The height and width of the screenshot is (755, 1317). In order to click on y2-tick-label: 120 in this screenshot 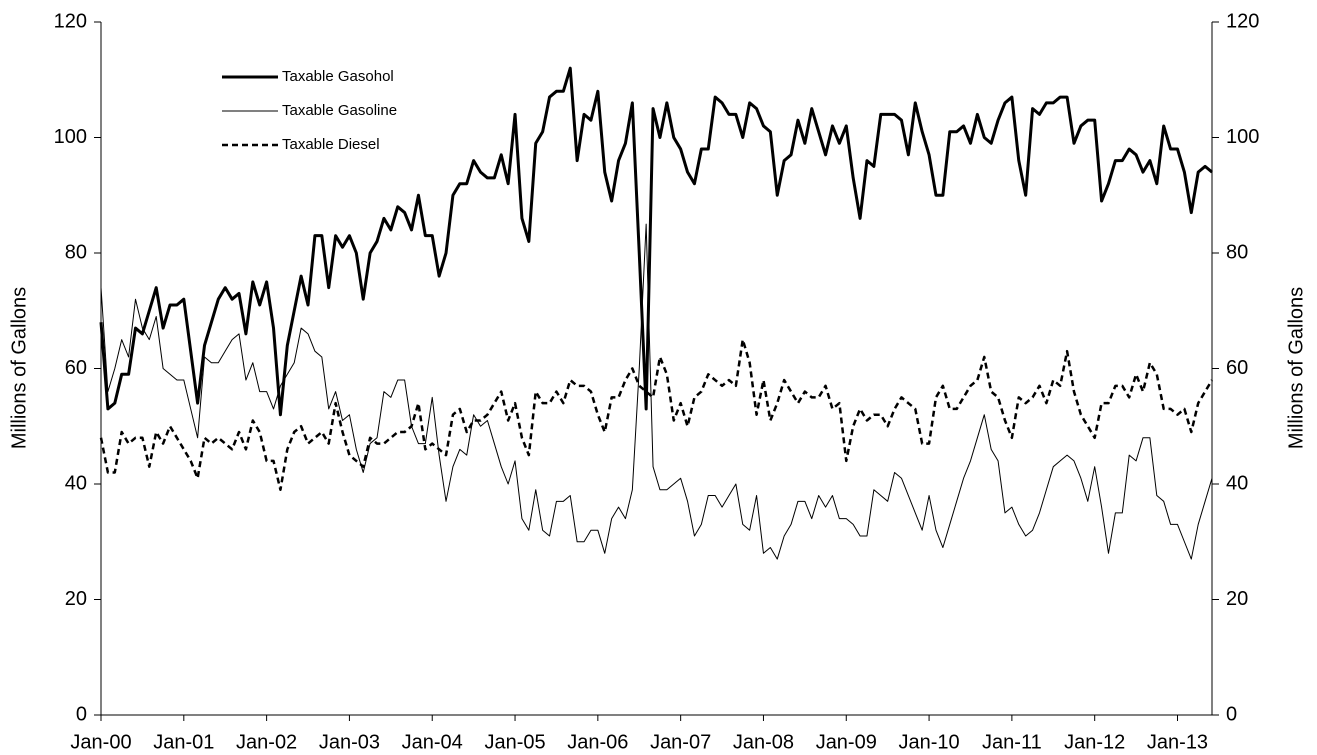, I will do `click(1242, 21)`.